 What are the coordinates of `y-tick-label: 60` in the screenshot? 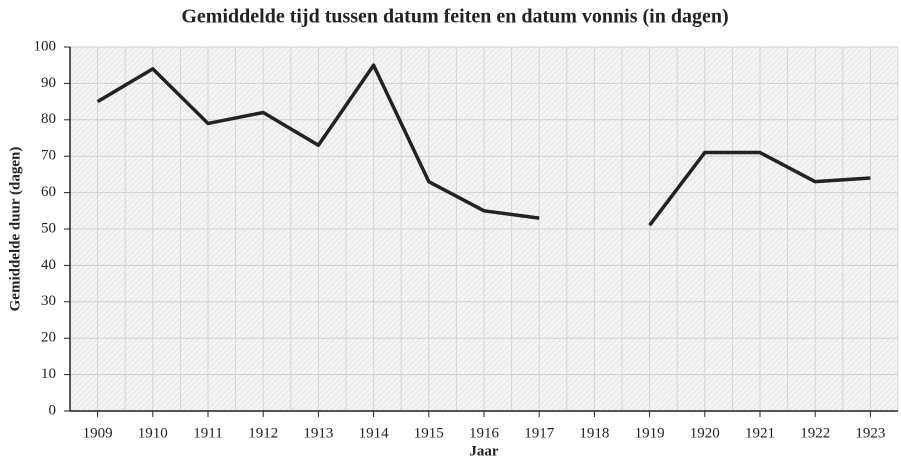 It's located at (48, 192).